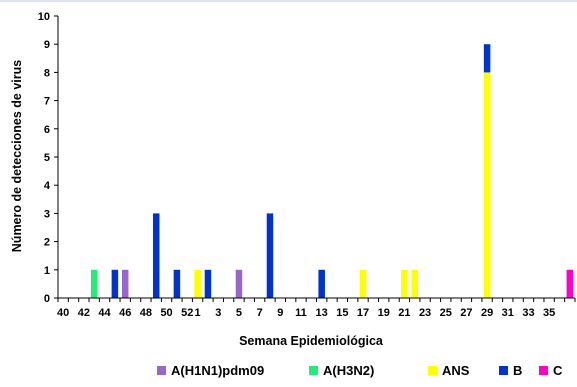 The width and height of the screenshot is (577, 387). I want to click on y-axis-title: Número de detecciones de virus, so click(17, 156).